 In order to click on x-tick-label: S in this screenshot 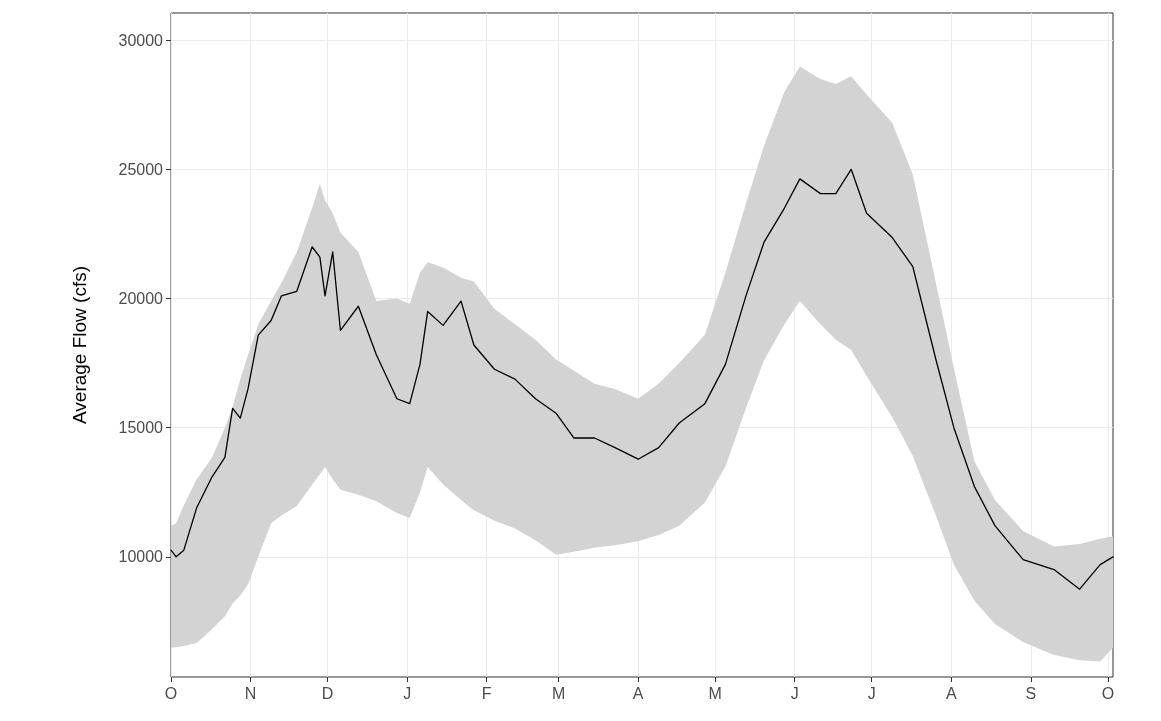, I will do `click(1031, 693)`.